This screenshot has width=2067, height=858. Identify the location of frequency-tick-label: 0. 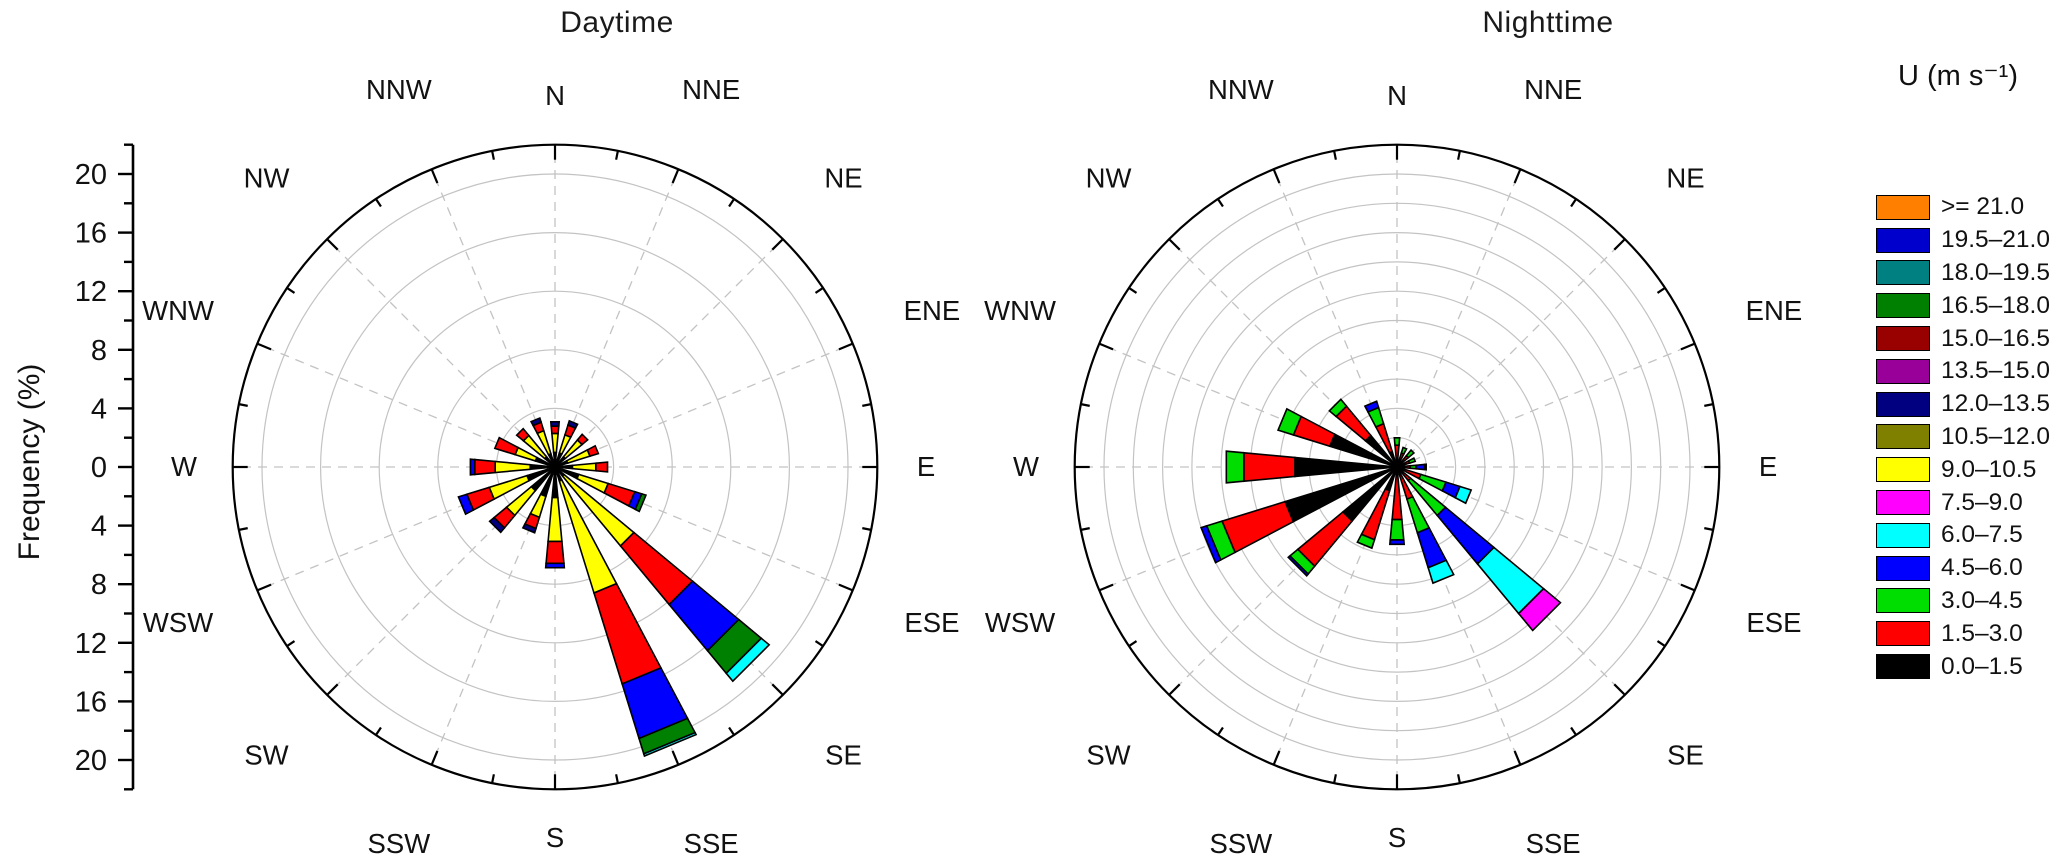
(99, 468).